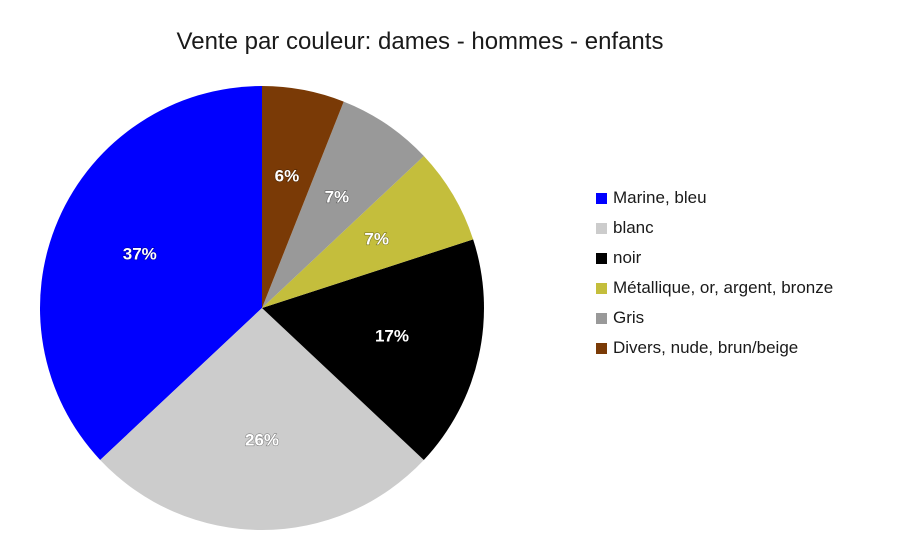  I want to click on legend-item: Divers, nude, brun/beige, so click(714, 348).